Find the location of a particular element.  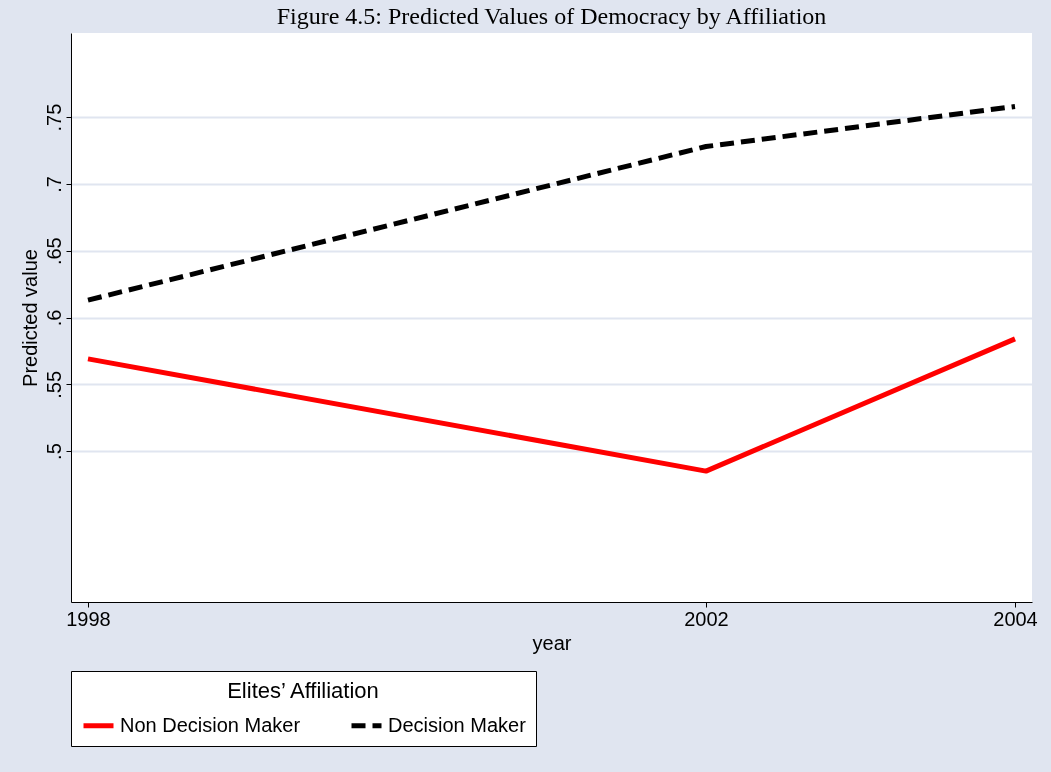

y-tick-label: .7 is located at coordinates (53, 184).